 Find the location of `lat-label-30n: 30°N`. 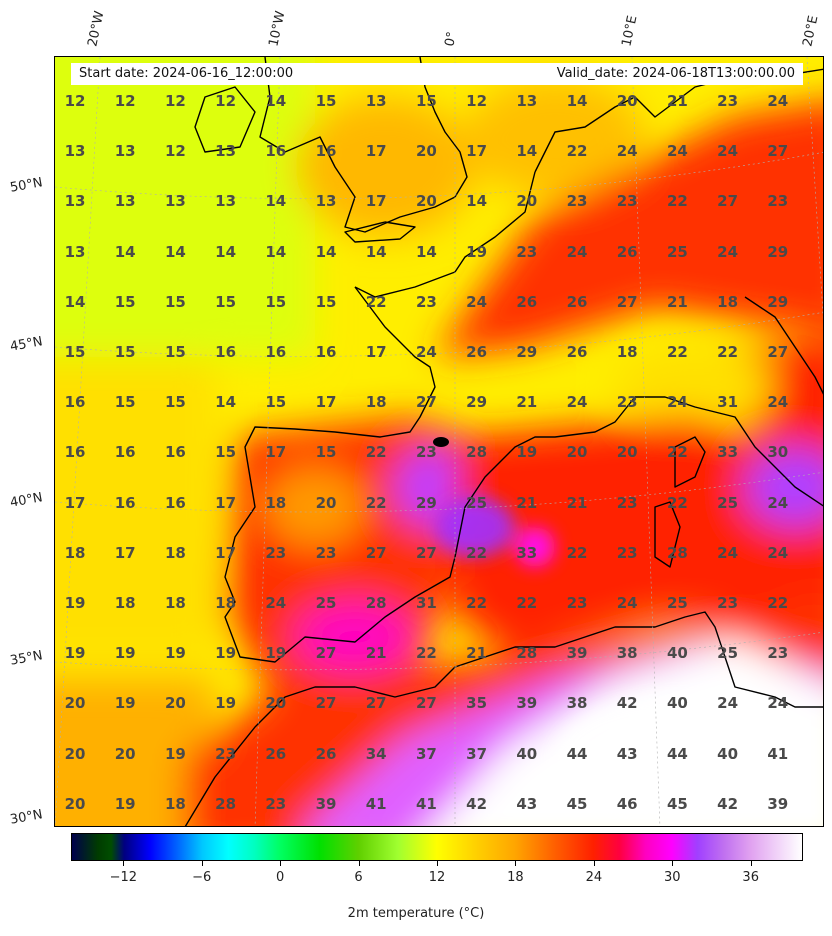

lat-label-30n: 30°N is located at coordinates (26, 817).